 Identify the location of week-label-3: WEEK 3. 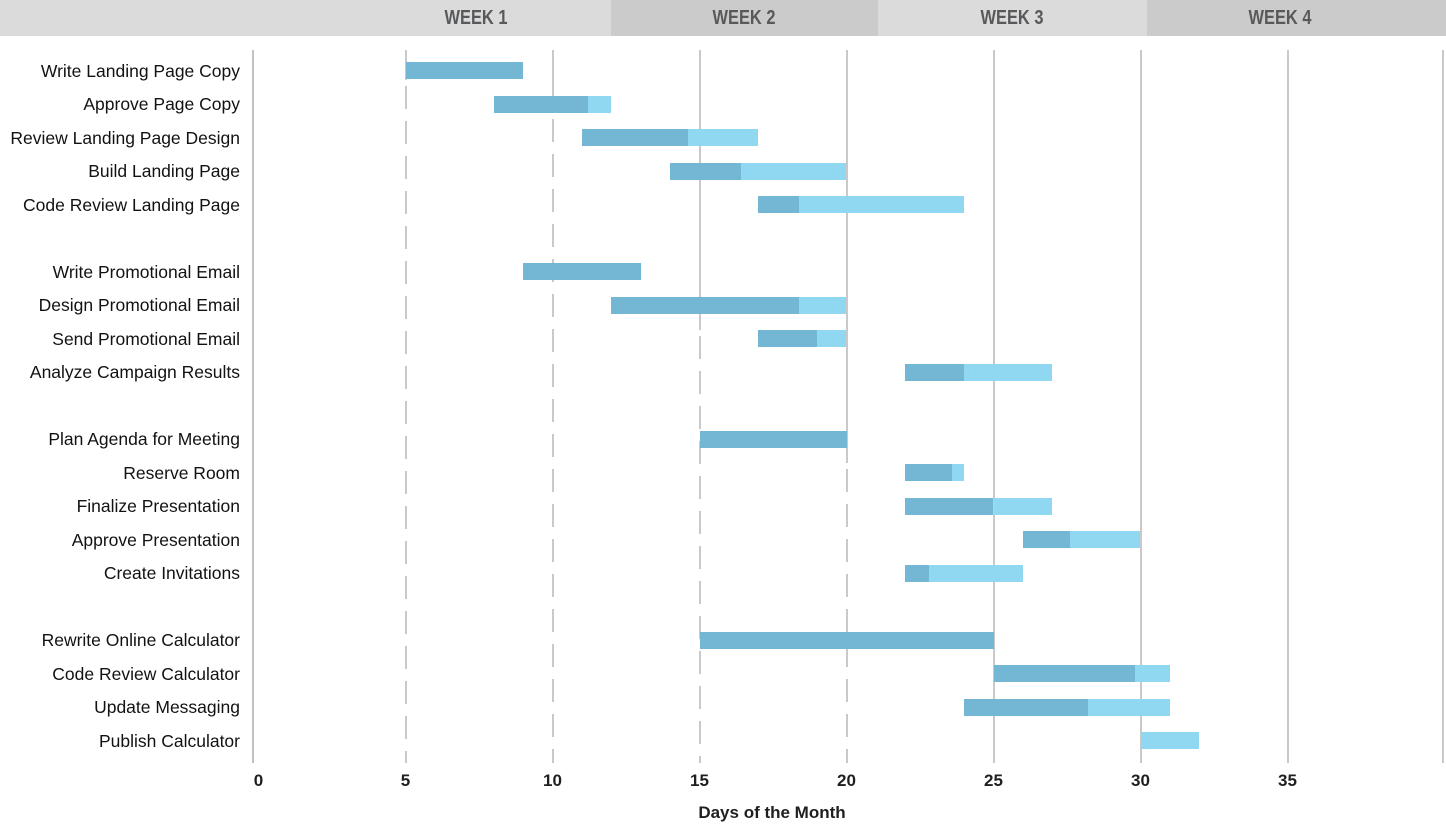
(1012, 18).